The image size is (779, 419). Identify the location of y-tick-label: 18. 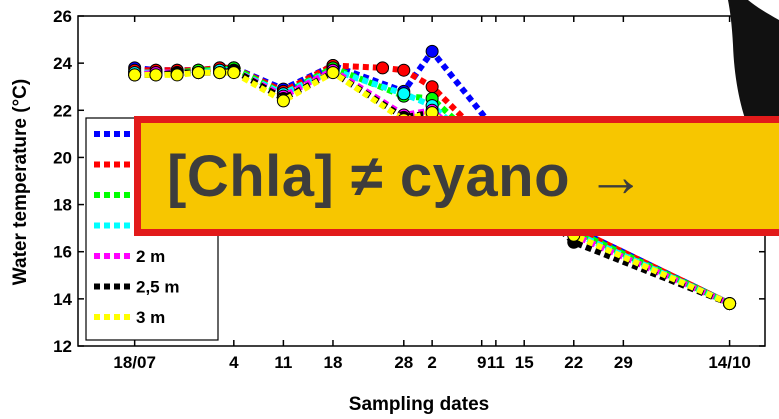
(62, 205).